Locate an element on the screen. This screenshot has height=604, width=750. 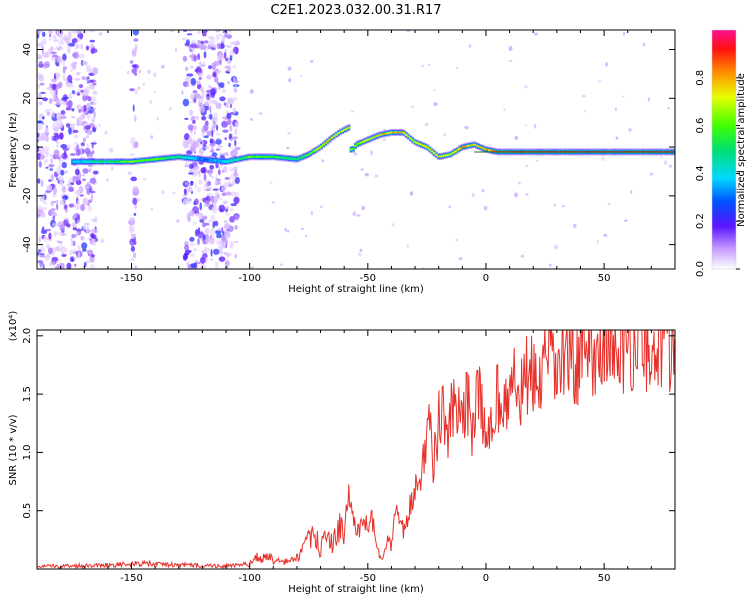
x-tick-label: 0 is located at coordinates (486, 278).